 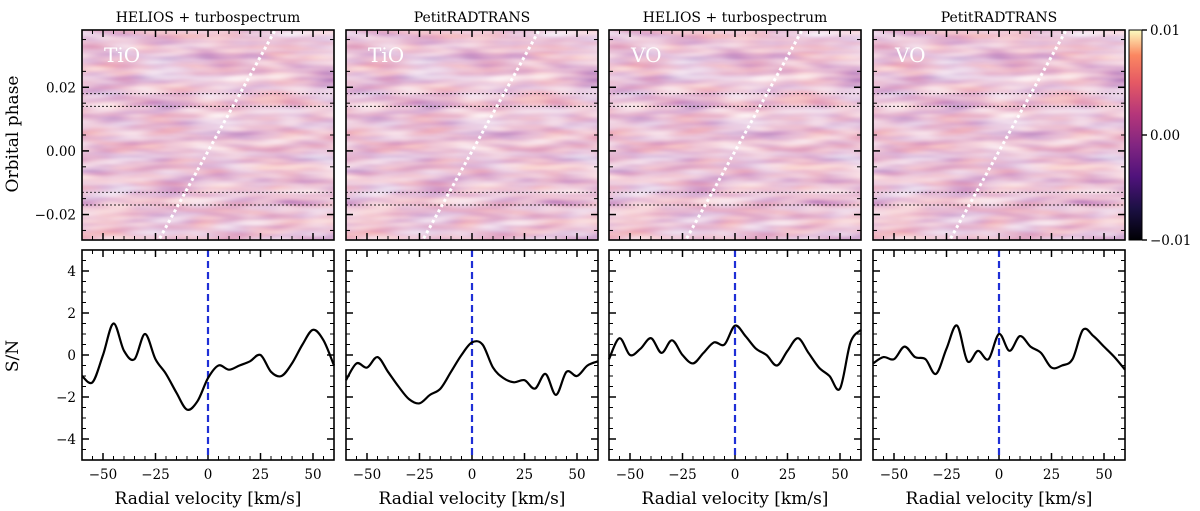 I want to click on colorbar-ticks: 0.01 0.00 −0.01, so click(x=1166, y=136).